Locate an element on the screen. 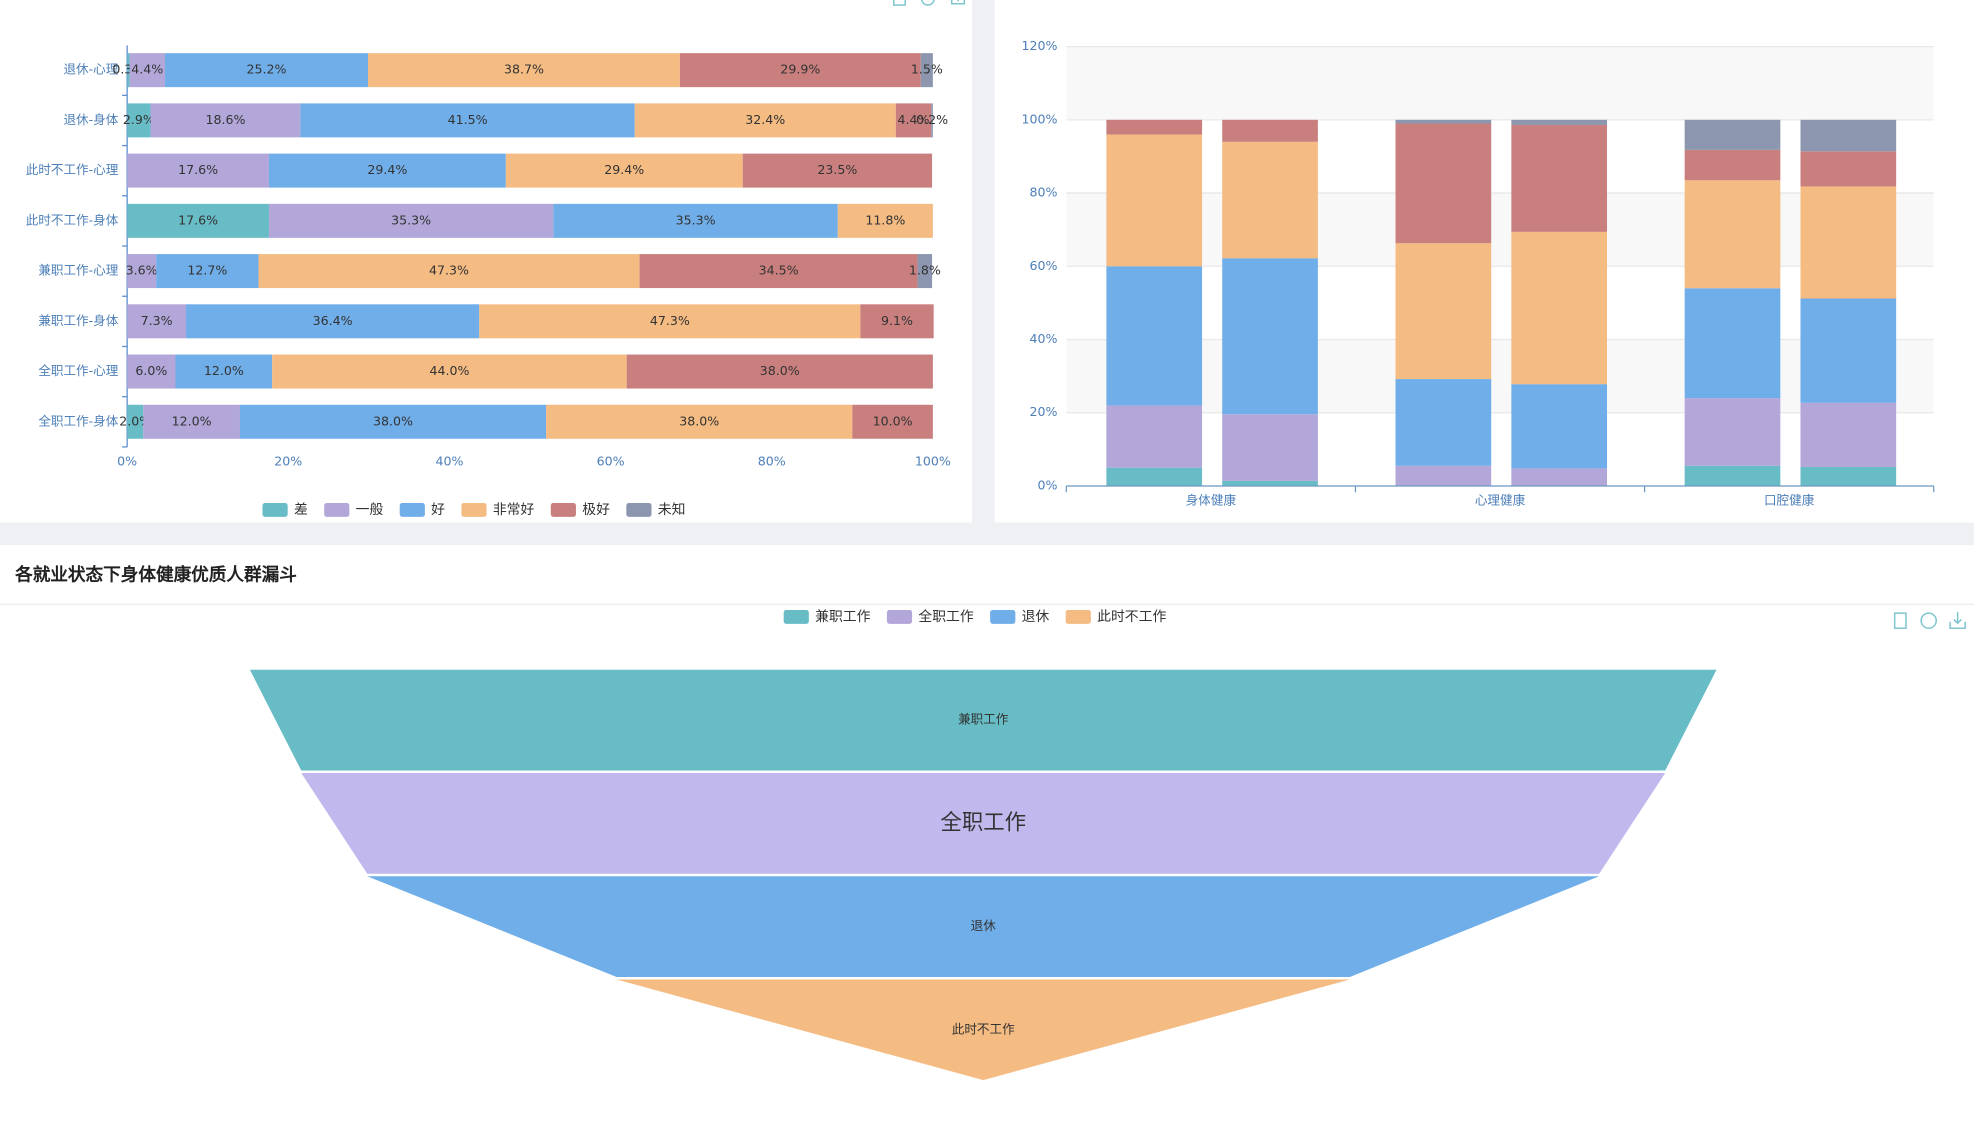  data-label: 29.9% is located at coordinates (800, 69).